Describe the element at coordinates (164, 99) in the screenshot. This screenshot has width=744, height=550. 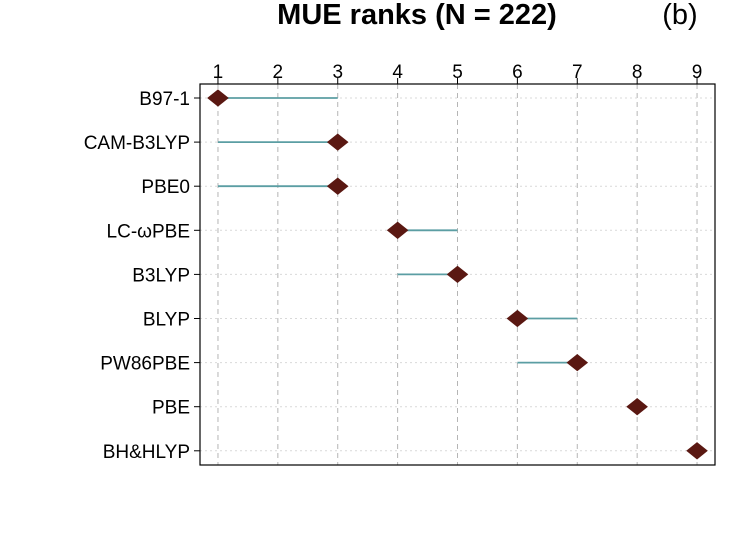
I see `category-label: B97-1` at that location.